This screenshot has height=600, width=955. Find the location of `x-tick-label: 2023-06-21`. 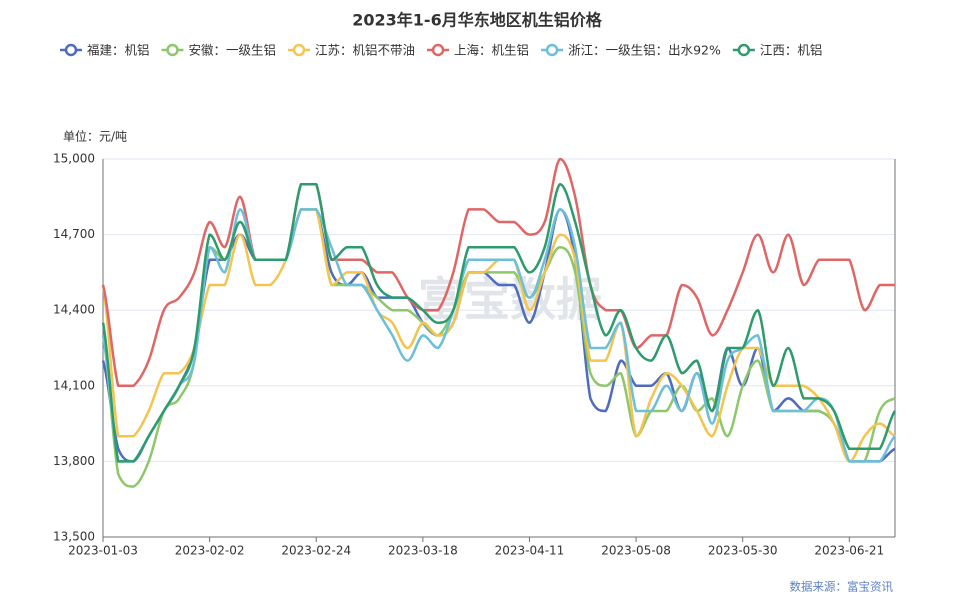

x-tick-label: 2023-06-21 is located at coordinates (849, 551).